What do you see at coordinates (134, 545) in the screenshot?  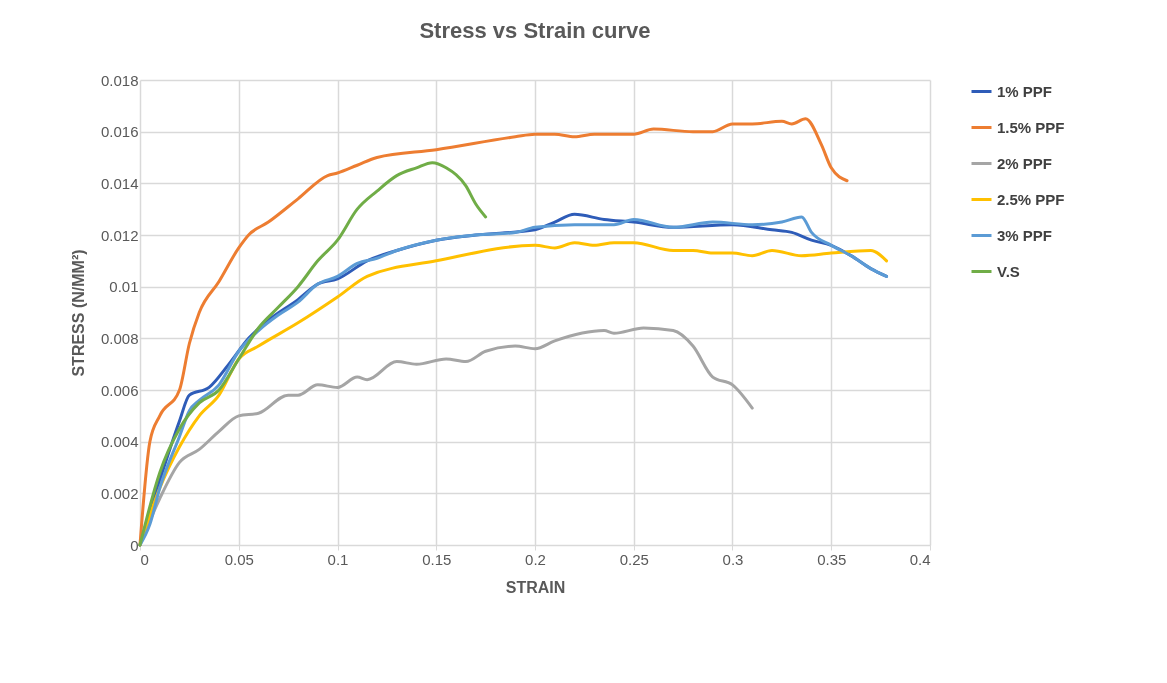 I see `y-tick-label: 0` at bounding box center [134, 545].